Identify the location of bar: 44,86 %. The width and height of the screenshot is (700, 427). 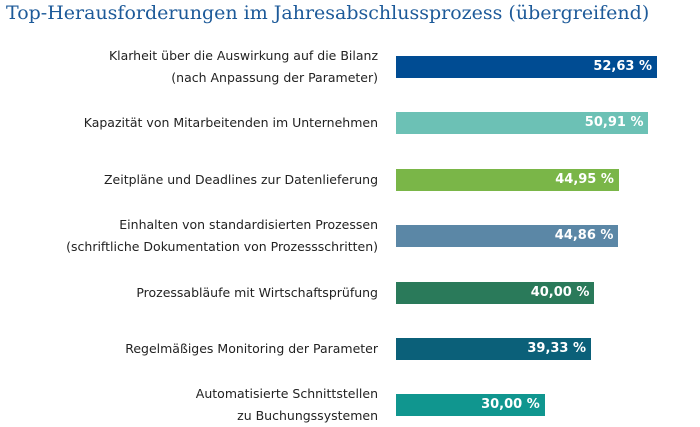
(507, 236).